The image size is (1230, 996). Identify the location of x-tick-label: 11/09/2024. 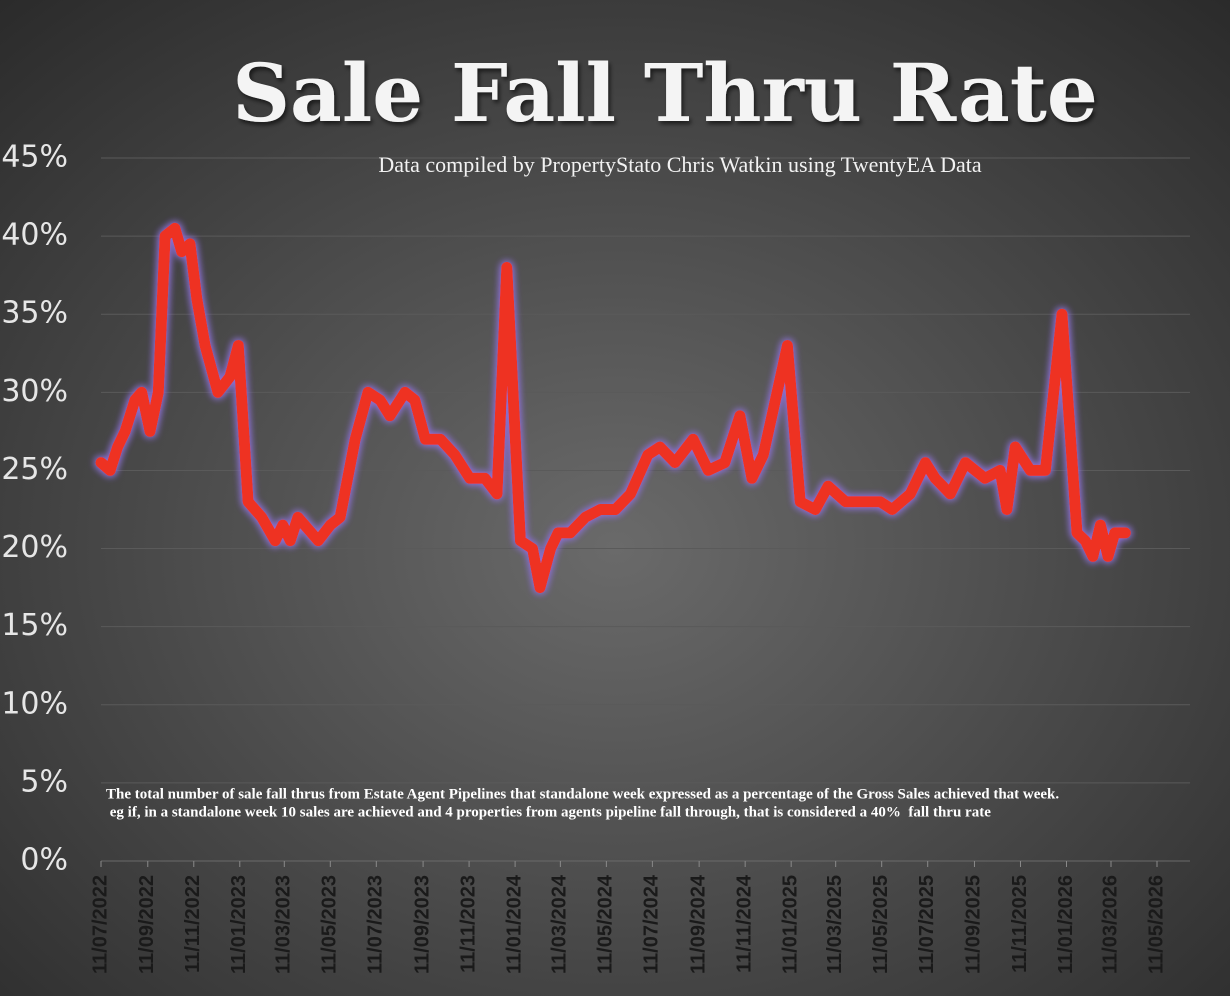
(698, 924).